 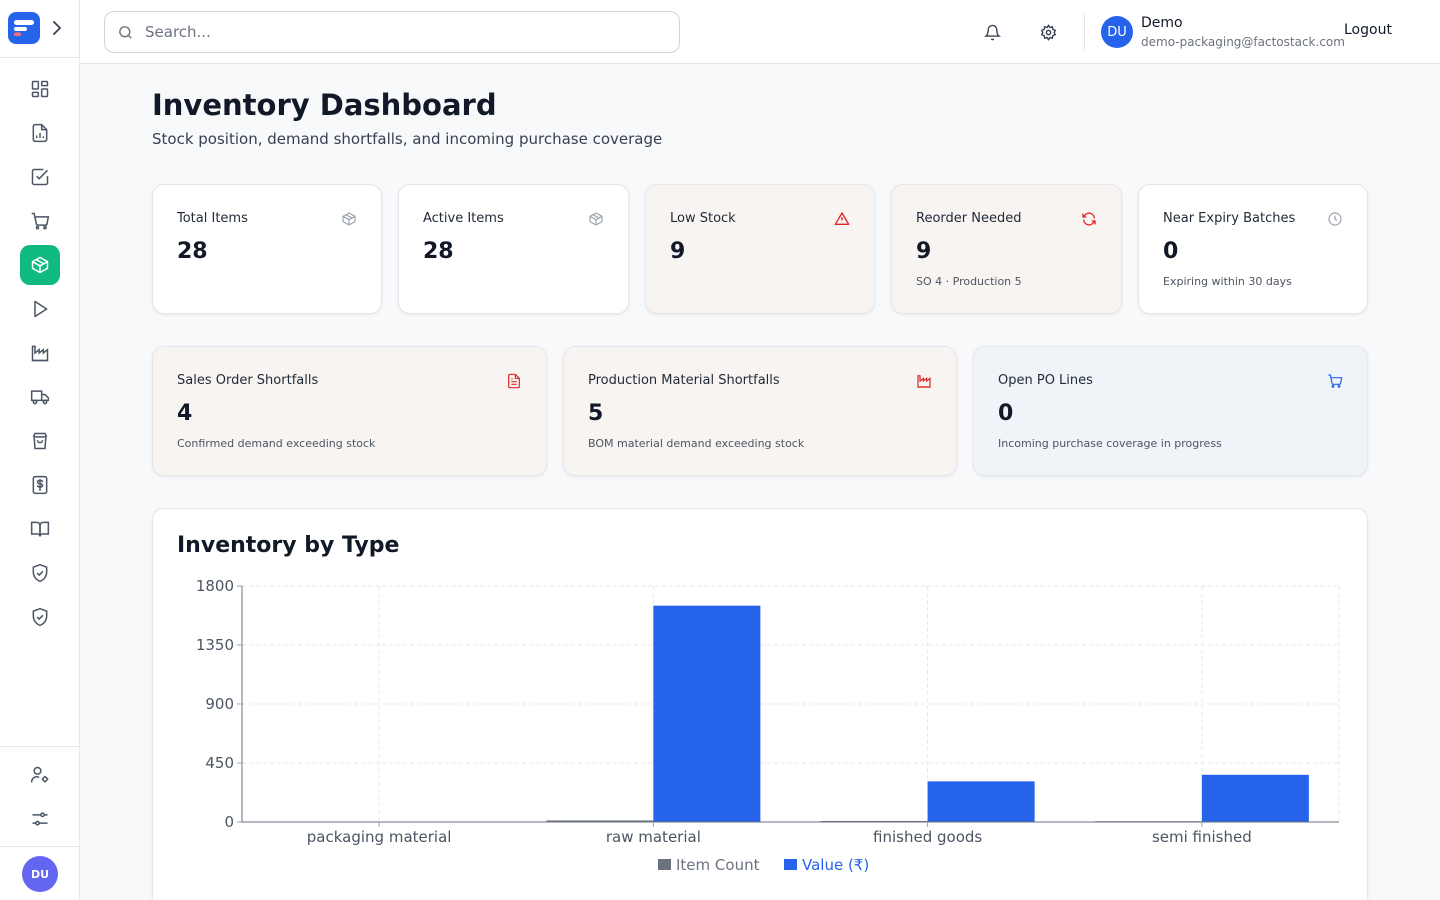 What do you see at coordinates (1171, 251) in the screenshot?
I see `stat-value: 0` at bounding box center [1171, 251].